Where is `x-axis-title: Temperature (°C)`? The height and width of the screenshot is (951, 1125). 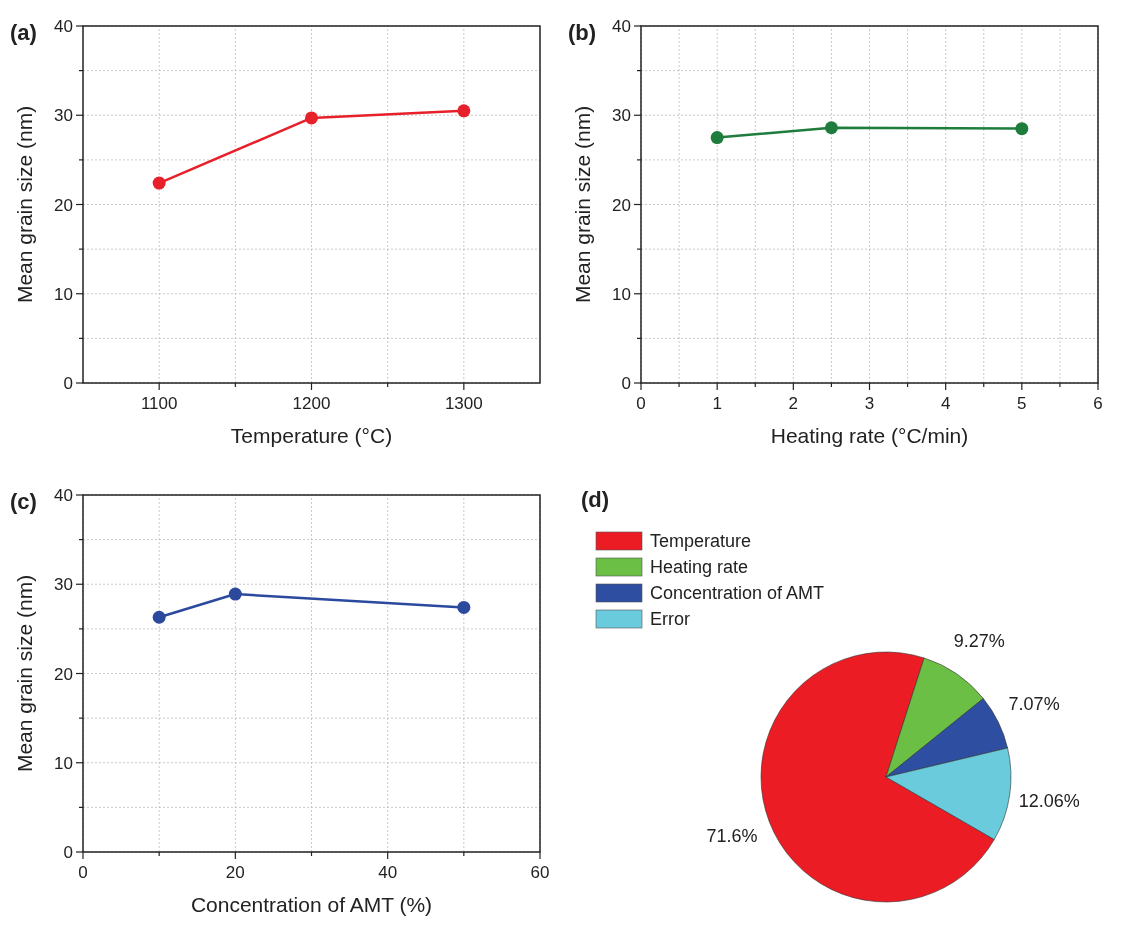 x-axis-title: Temperature (°C) is located at coordinates (311, 435).